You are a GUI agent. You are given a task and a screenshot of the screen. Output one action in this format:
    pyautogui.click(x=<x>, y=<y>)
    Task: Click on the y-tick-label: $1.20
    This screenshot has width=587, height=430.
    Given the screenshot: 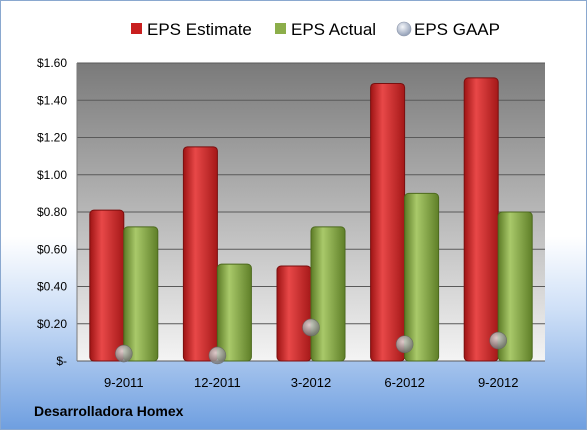 What is the action you would take?
    pyautogui.click(x=52, y=138)
    